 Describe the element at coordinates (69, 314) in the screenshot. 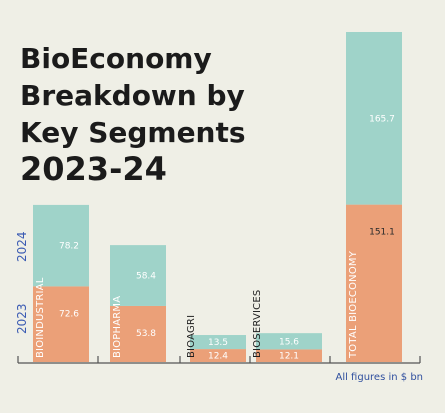

I see `value-label-2023-0: 72.6` at that location.